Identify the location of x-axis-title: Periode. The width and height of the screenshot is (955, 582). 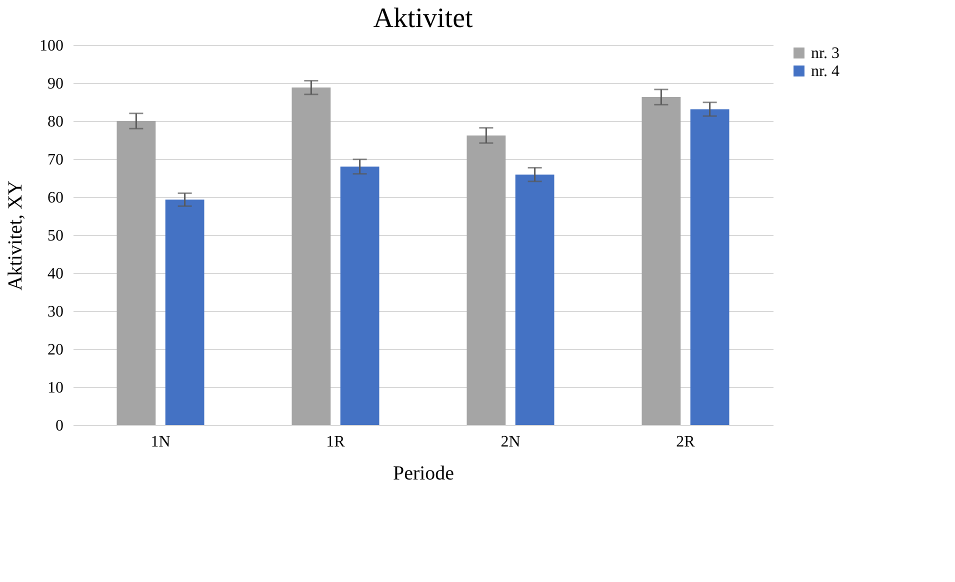
(423, 473).